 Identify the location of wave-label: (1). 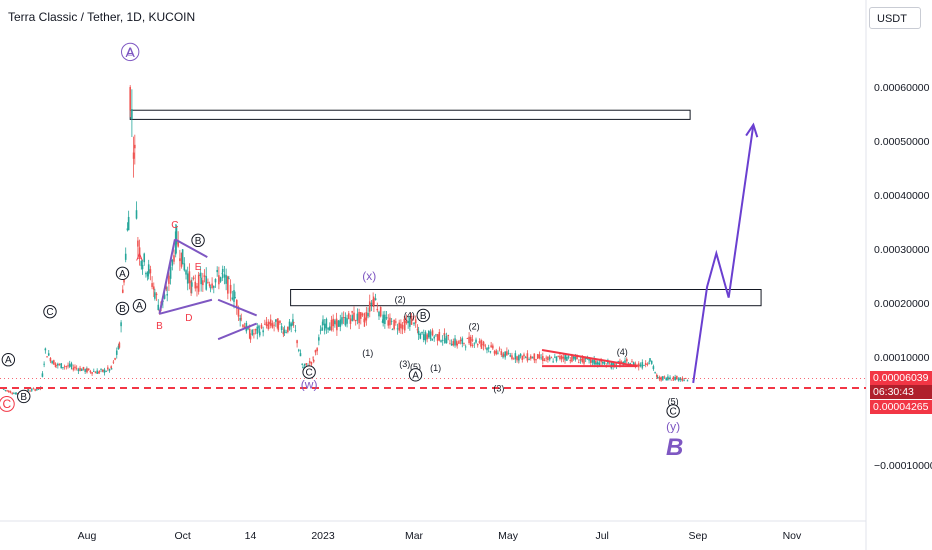
(435, 368).